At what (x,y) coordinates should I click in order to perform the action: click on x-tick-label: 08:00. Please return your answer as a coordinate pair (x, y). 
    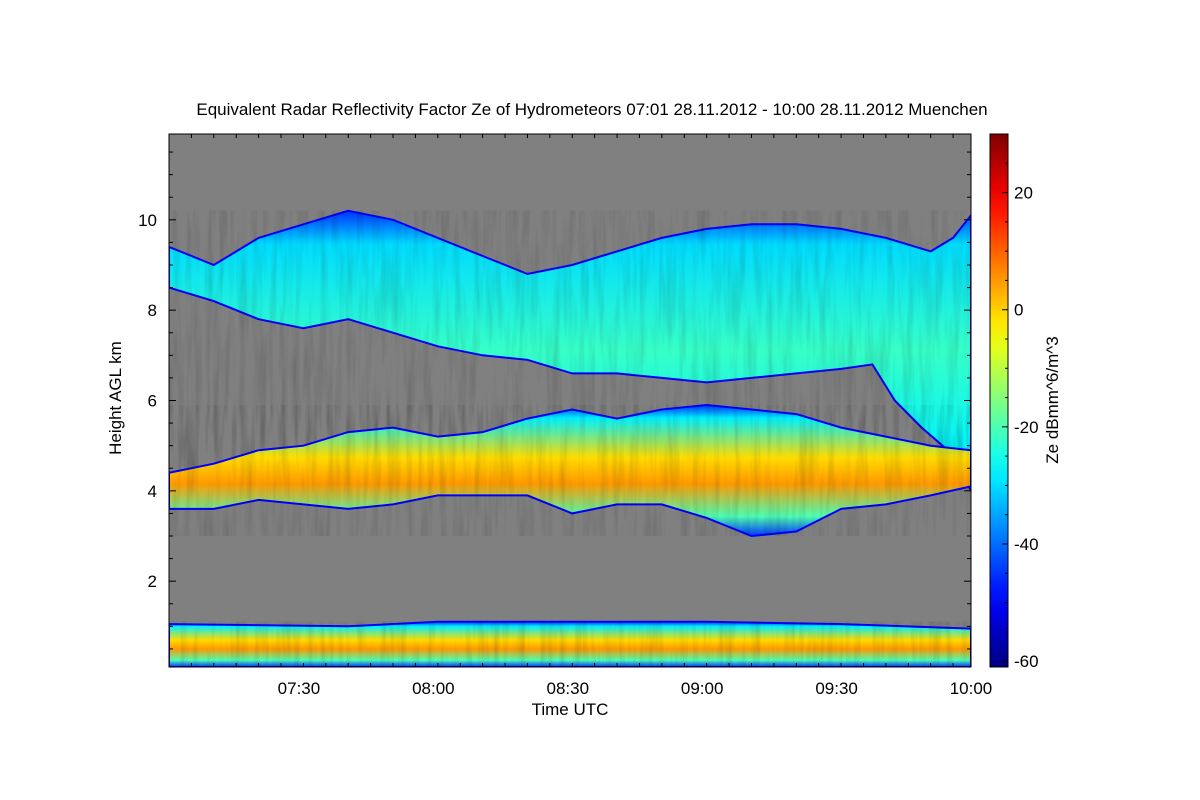
    Looking at the image, I should click on (433, 688).